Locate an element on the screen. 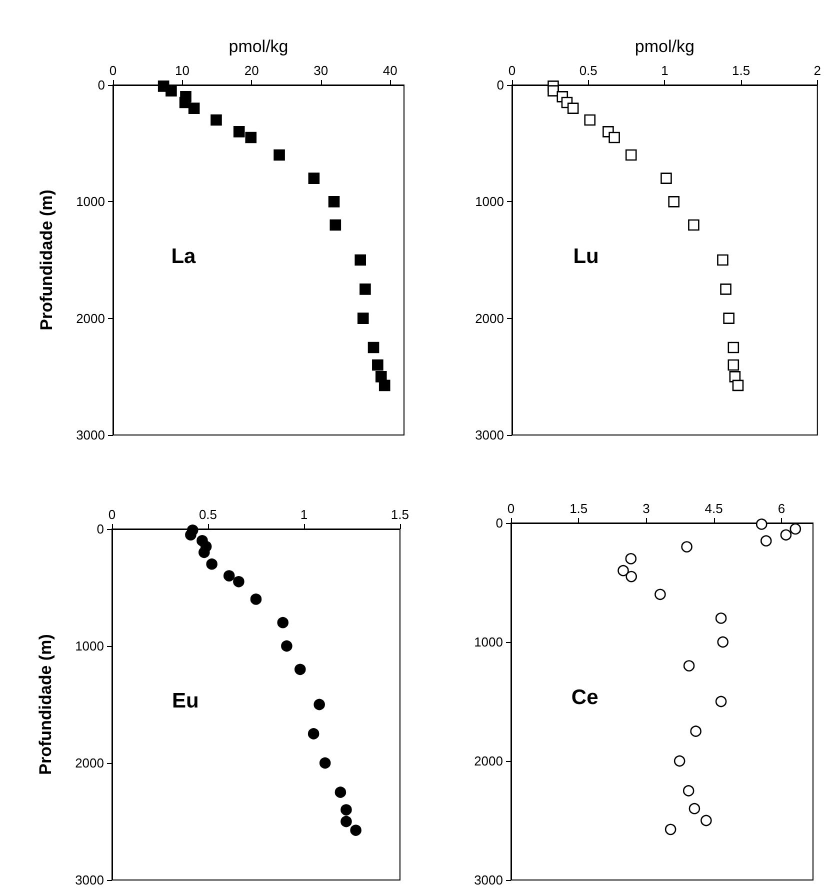 Image resolution: width=824 pixels, height=892 pixels. x-tick-label: 40 is located at coordinates (390, 70).